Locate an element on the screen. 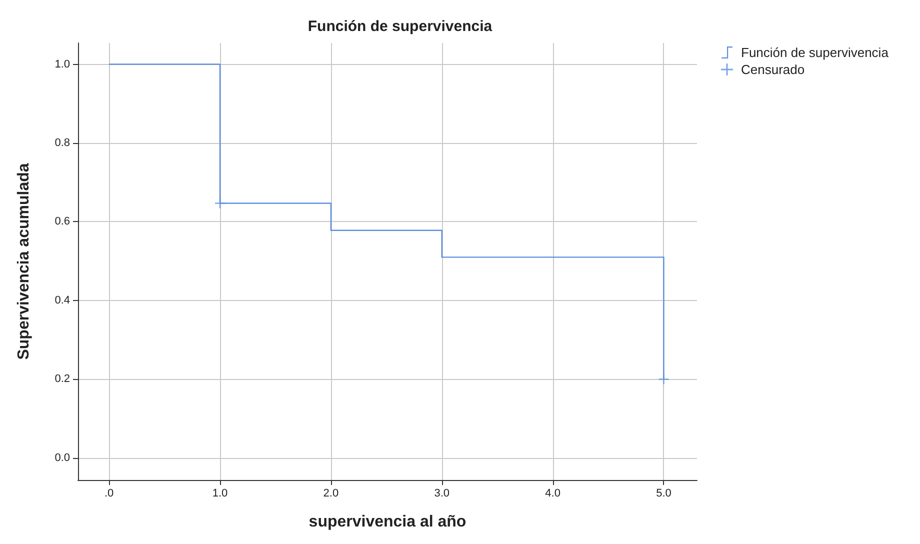 This screenshot has height=544, width=920. x-tick-label: 2.0 is located at coordinates (331, 494).